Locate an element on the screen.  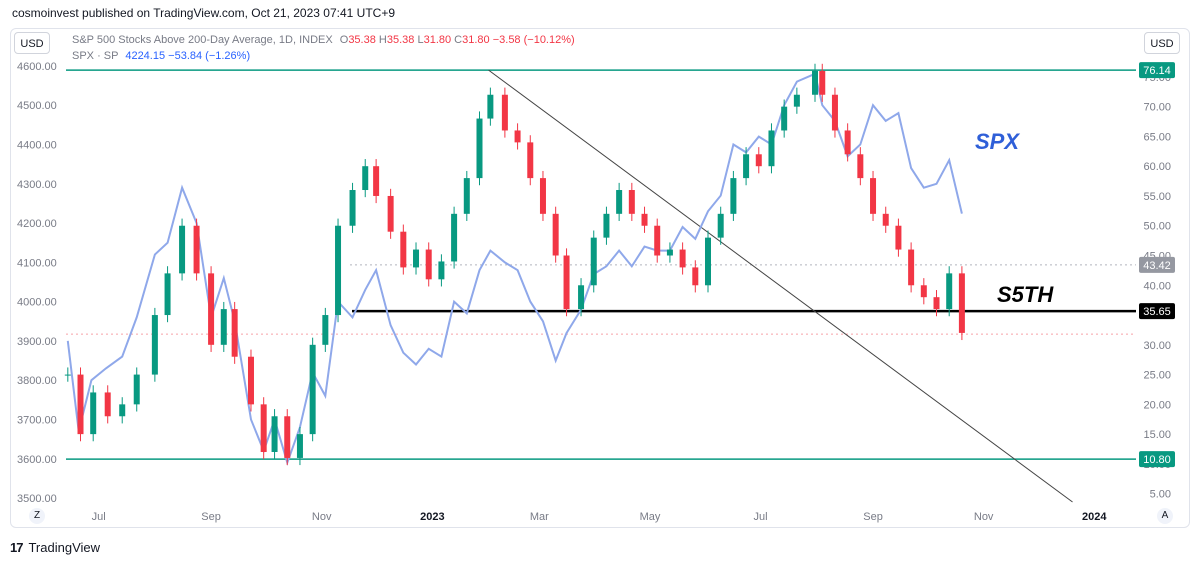
footer: 17 TradingView is located at coordinates (55, 547).